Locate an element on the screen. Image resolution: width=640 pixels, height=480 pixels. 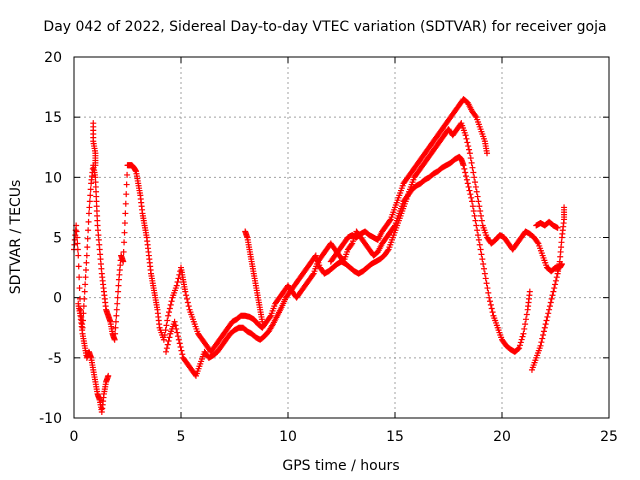
x-tick-label: 25 is located at coordinates (609, 437).